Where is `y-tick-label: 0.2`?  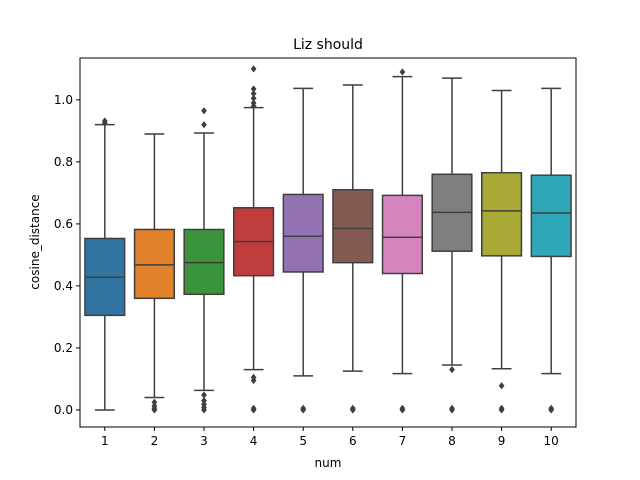
y-tick-label: 0.2 is located at coordinates (63, 348).